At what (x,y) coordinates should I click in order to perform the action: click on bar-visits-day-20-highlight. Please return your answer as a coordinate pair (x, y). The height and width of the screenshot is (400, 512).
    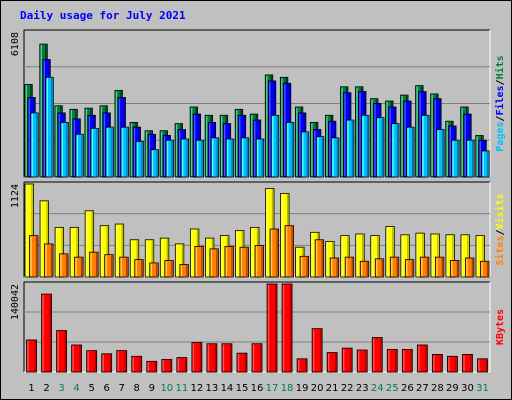
    Looking at the image, I should click on (312, 255).